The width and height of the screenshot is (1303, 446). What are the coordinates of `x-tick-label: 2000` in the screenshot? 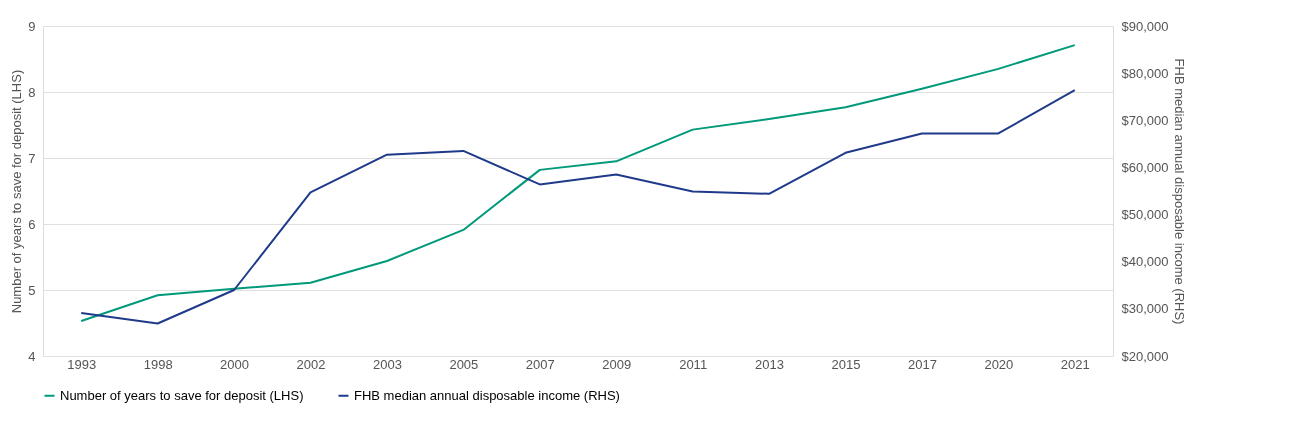 It's located at (235, 364).